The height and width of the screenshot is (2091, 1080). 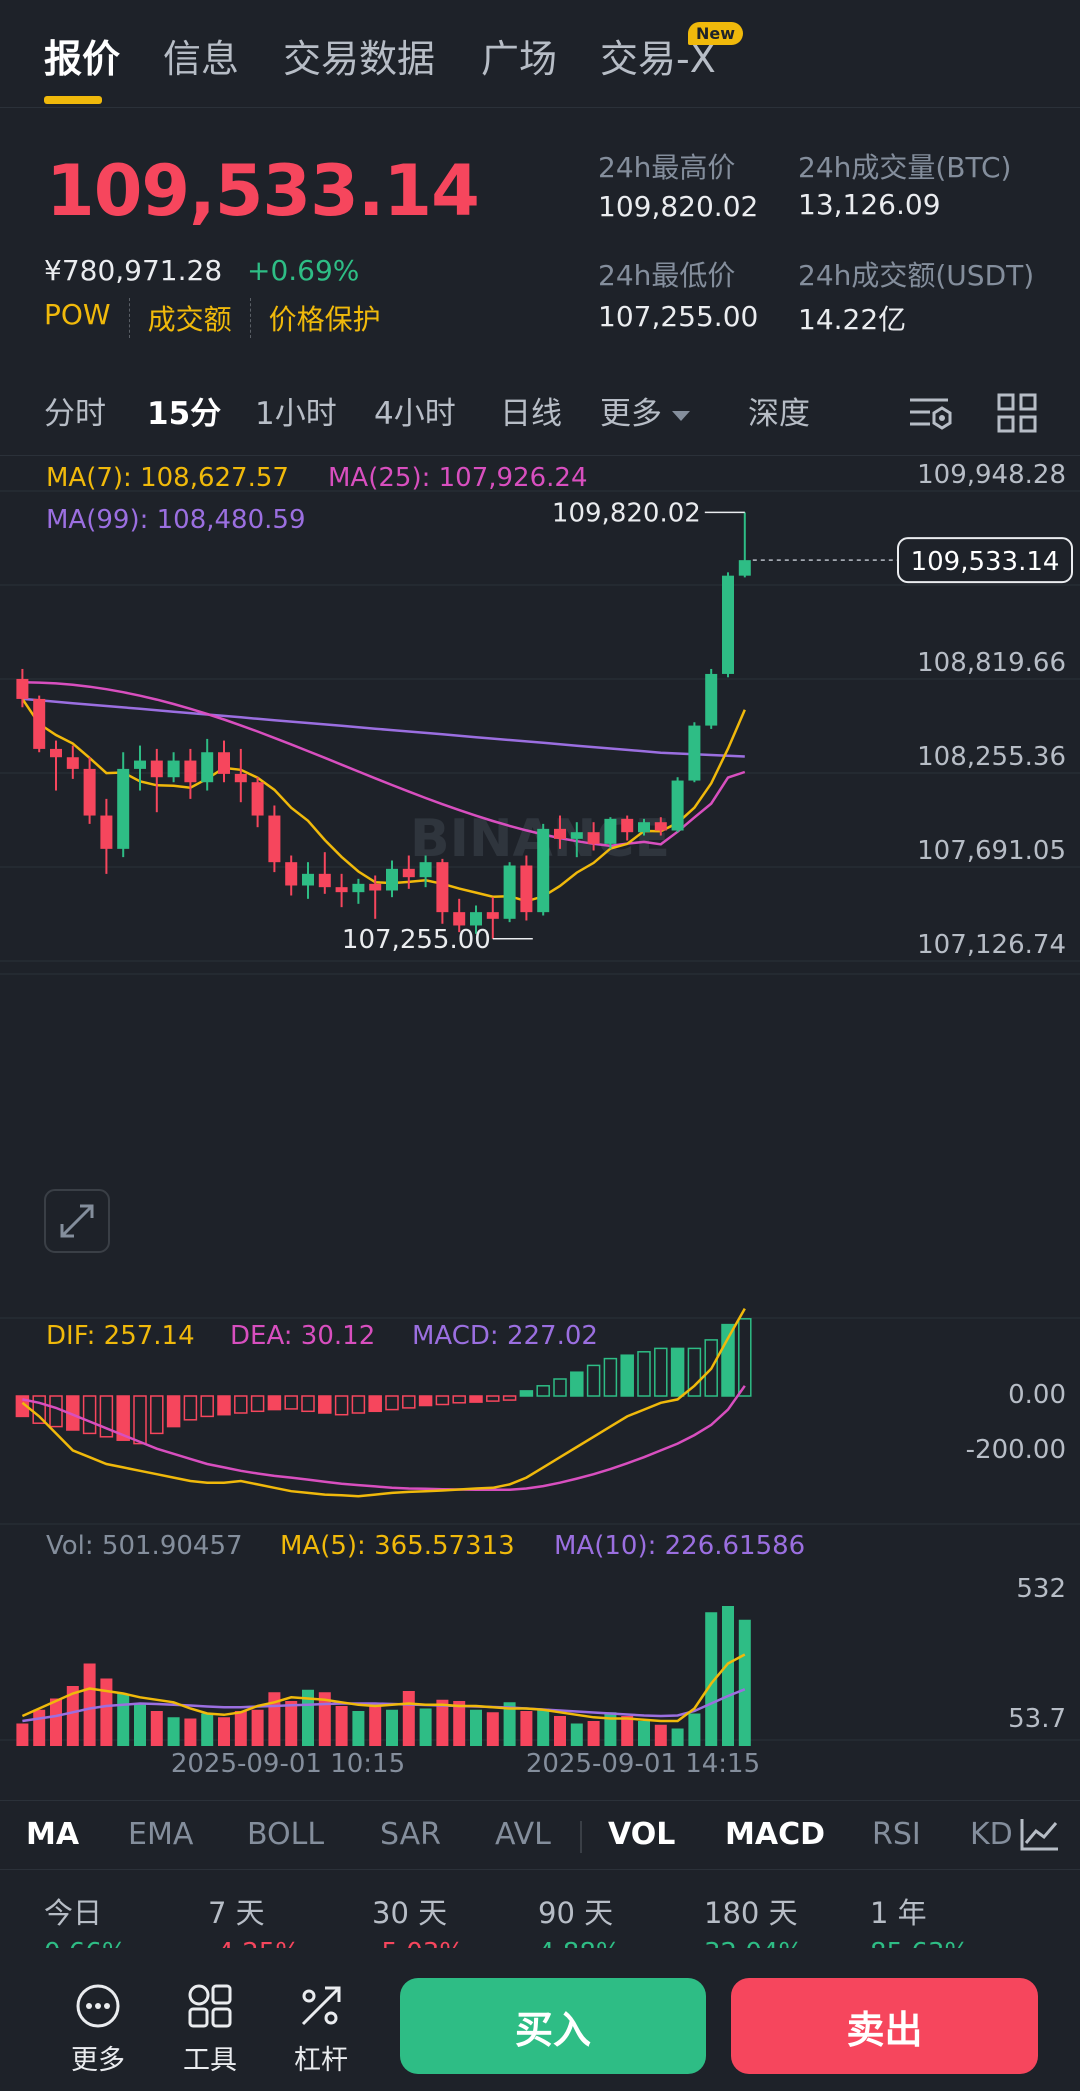 What do you see at coordinates (679, 1546) in the screenshot?
I see `vol-ma10-legend: MA(10): 226.61586` at bounding box center [679, 1546].